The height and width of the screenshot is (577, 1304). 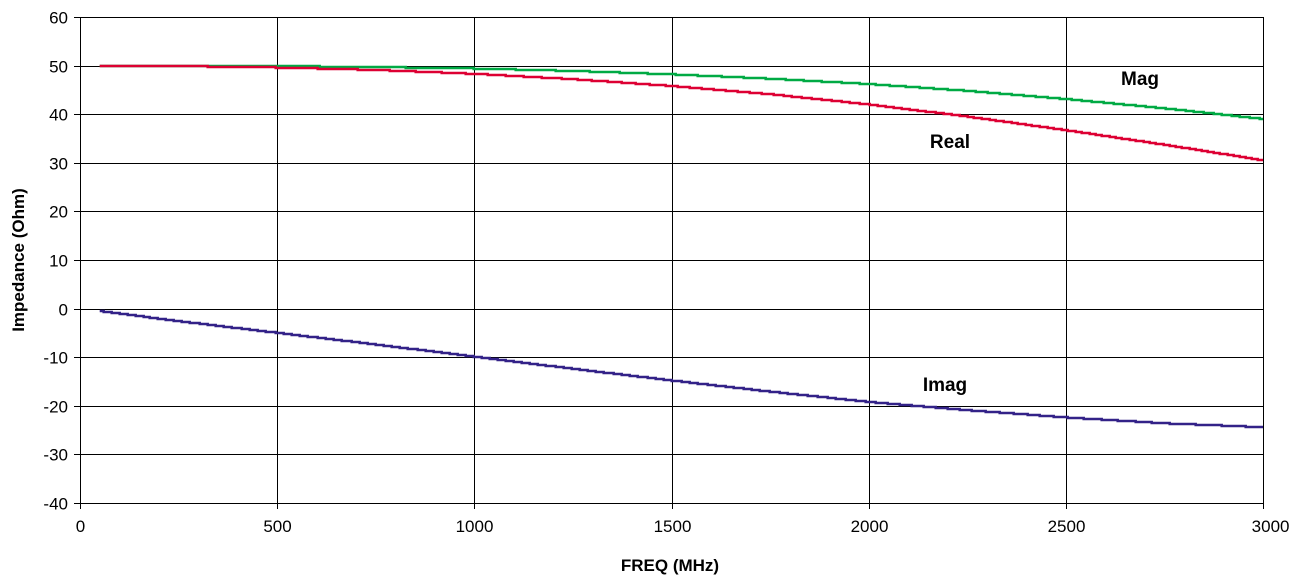 I want to click on y-tick-label: -20, so click(x=55, y=407).